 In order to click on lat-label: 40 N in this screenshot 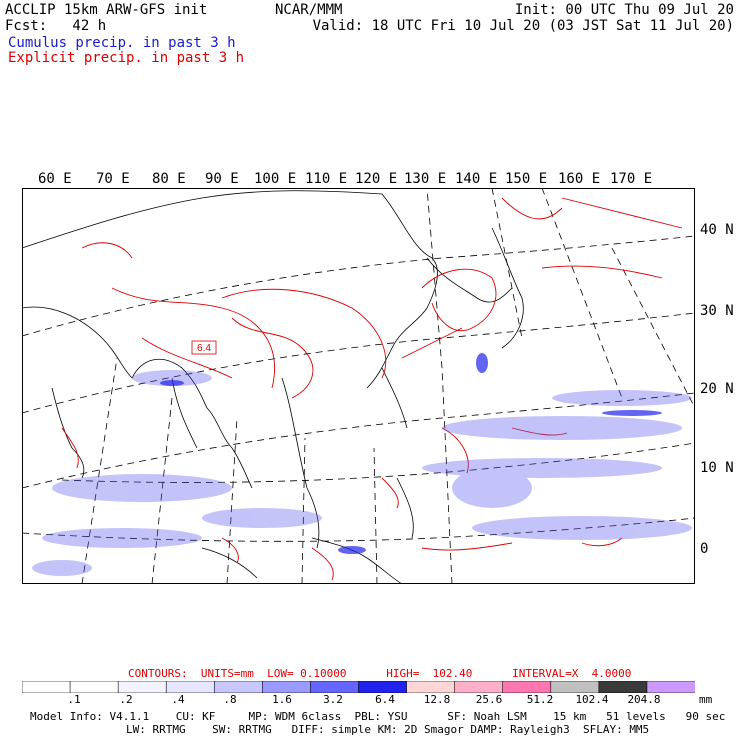, I will do `click(717, 230)`.